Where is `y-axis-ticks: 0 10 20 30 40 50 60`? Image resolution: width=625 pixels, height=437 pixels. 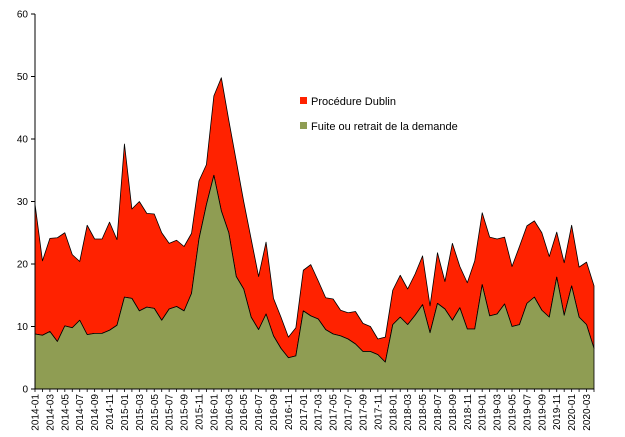 y-axis-ticks: 0 10 20 30 40 50 60 is located at coordinates (26, 203).